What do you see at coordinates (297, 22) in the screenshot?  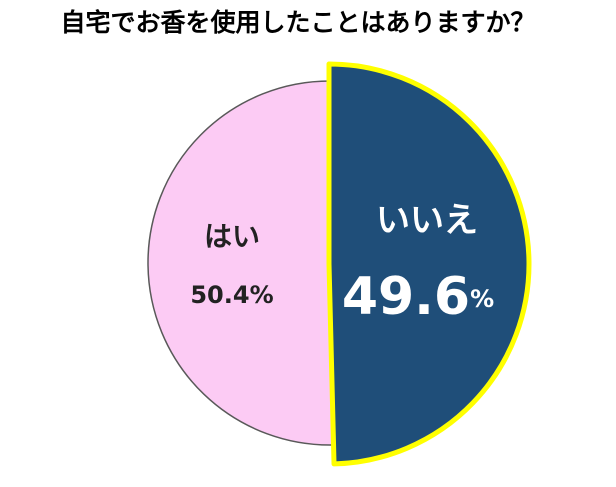 I see `chart-title: 自宅でお香を使用したことはありますか？` at bounding box center [297, 22].